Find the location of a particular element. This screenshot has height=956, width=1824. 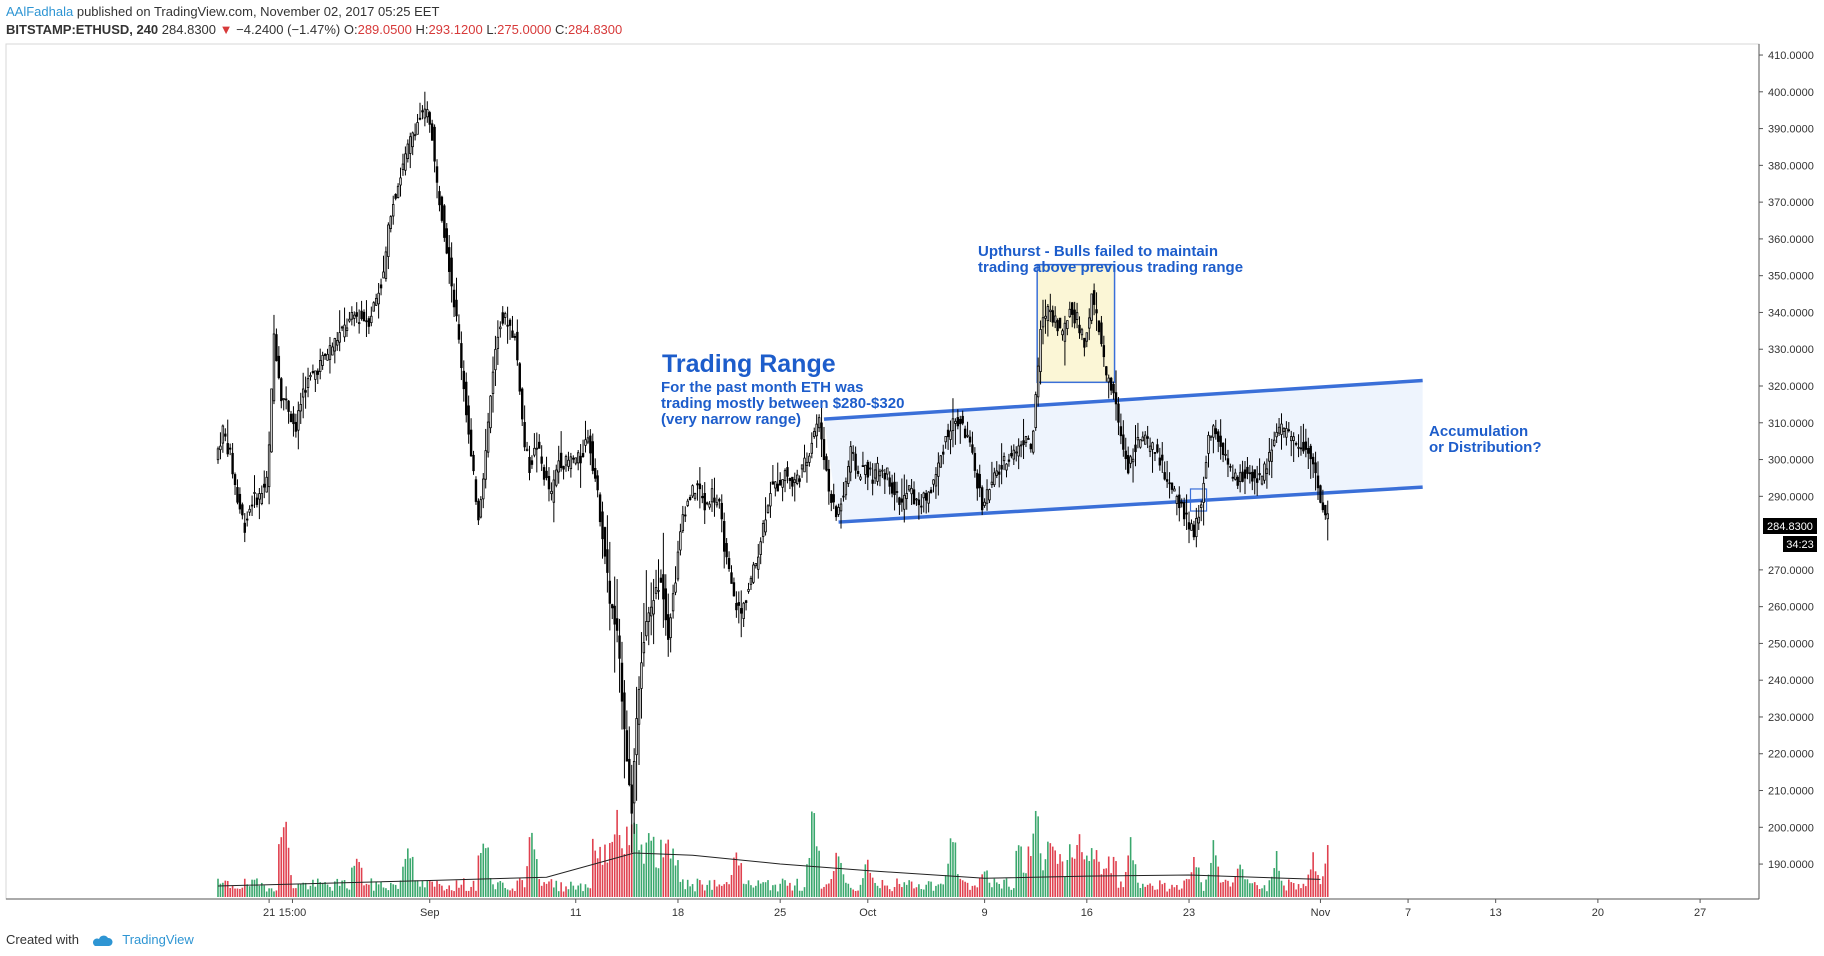

symbol-label: BITSTAMP:ETHUSD, 240 is located at coordinates (82, 29).